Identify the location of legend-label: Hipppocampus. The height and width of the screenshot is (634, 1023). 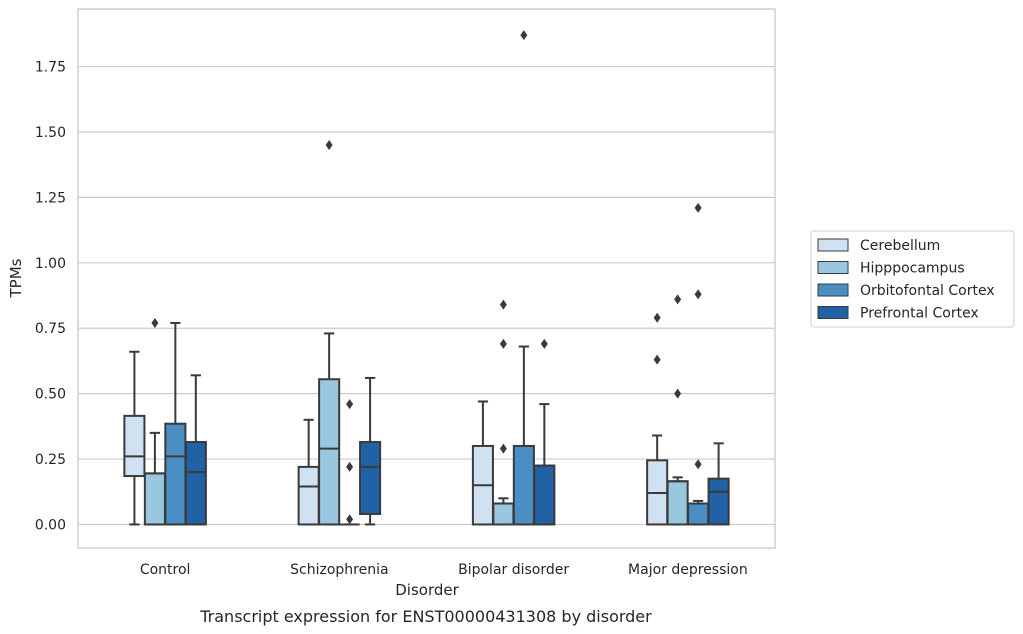
(912, 269).